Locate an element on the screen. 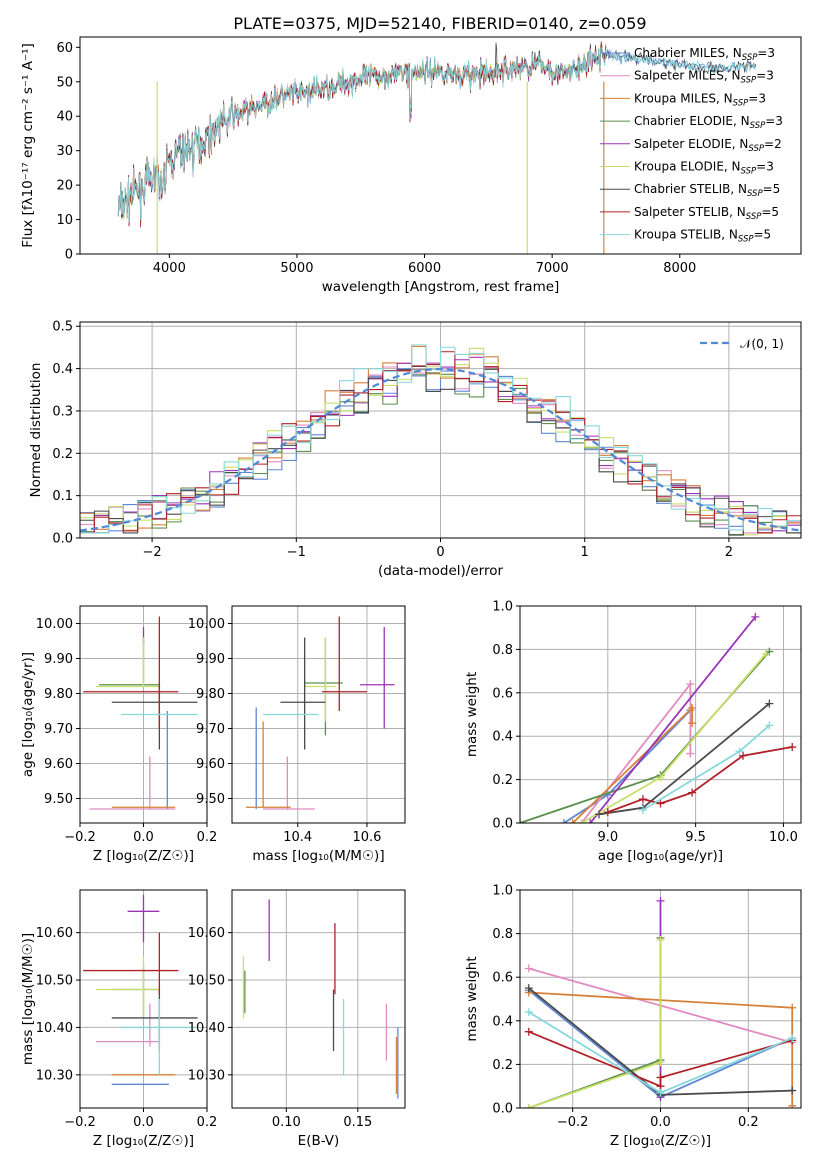  x-tick-label: 7000 is located at coordinates (552, 268).